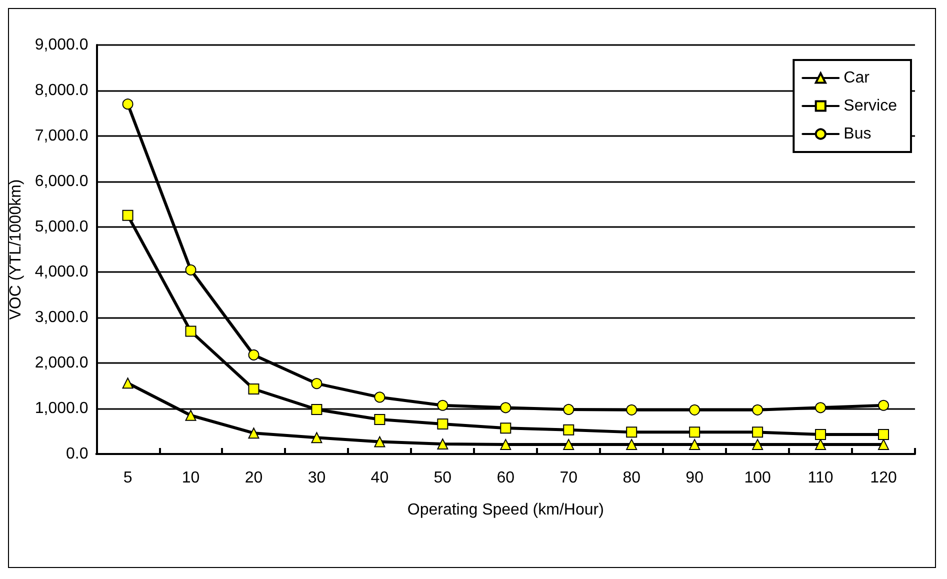 The image size is (947, 579). What do you see at coordinates (821, 478) in the screenshot?
I see `x-tick-label: 110` at bounding box center [821, 478].